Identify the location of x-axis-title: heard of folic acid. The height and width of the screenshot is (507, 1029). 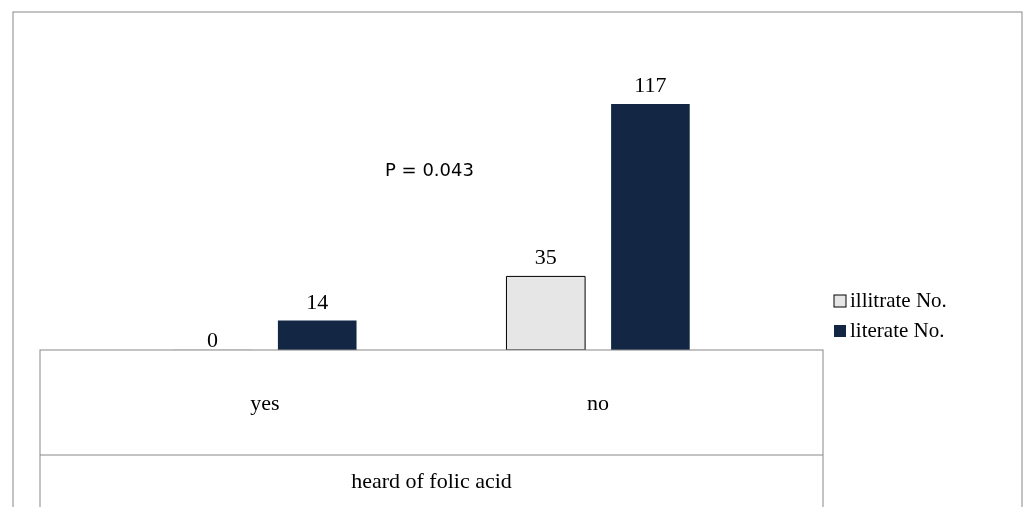
(431, 480).